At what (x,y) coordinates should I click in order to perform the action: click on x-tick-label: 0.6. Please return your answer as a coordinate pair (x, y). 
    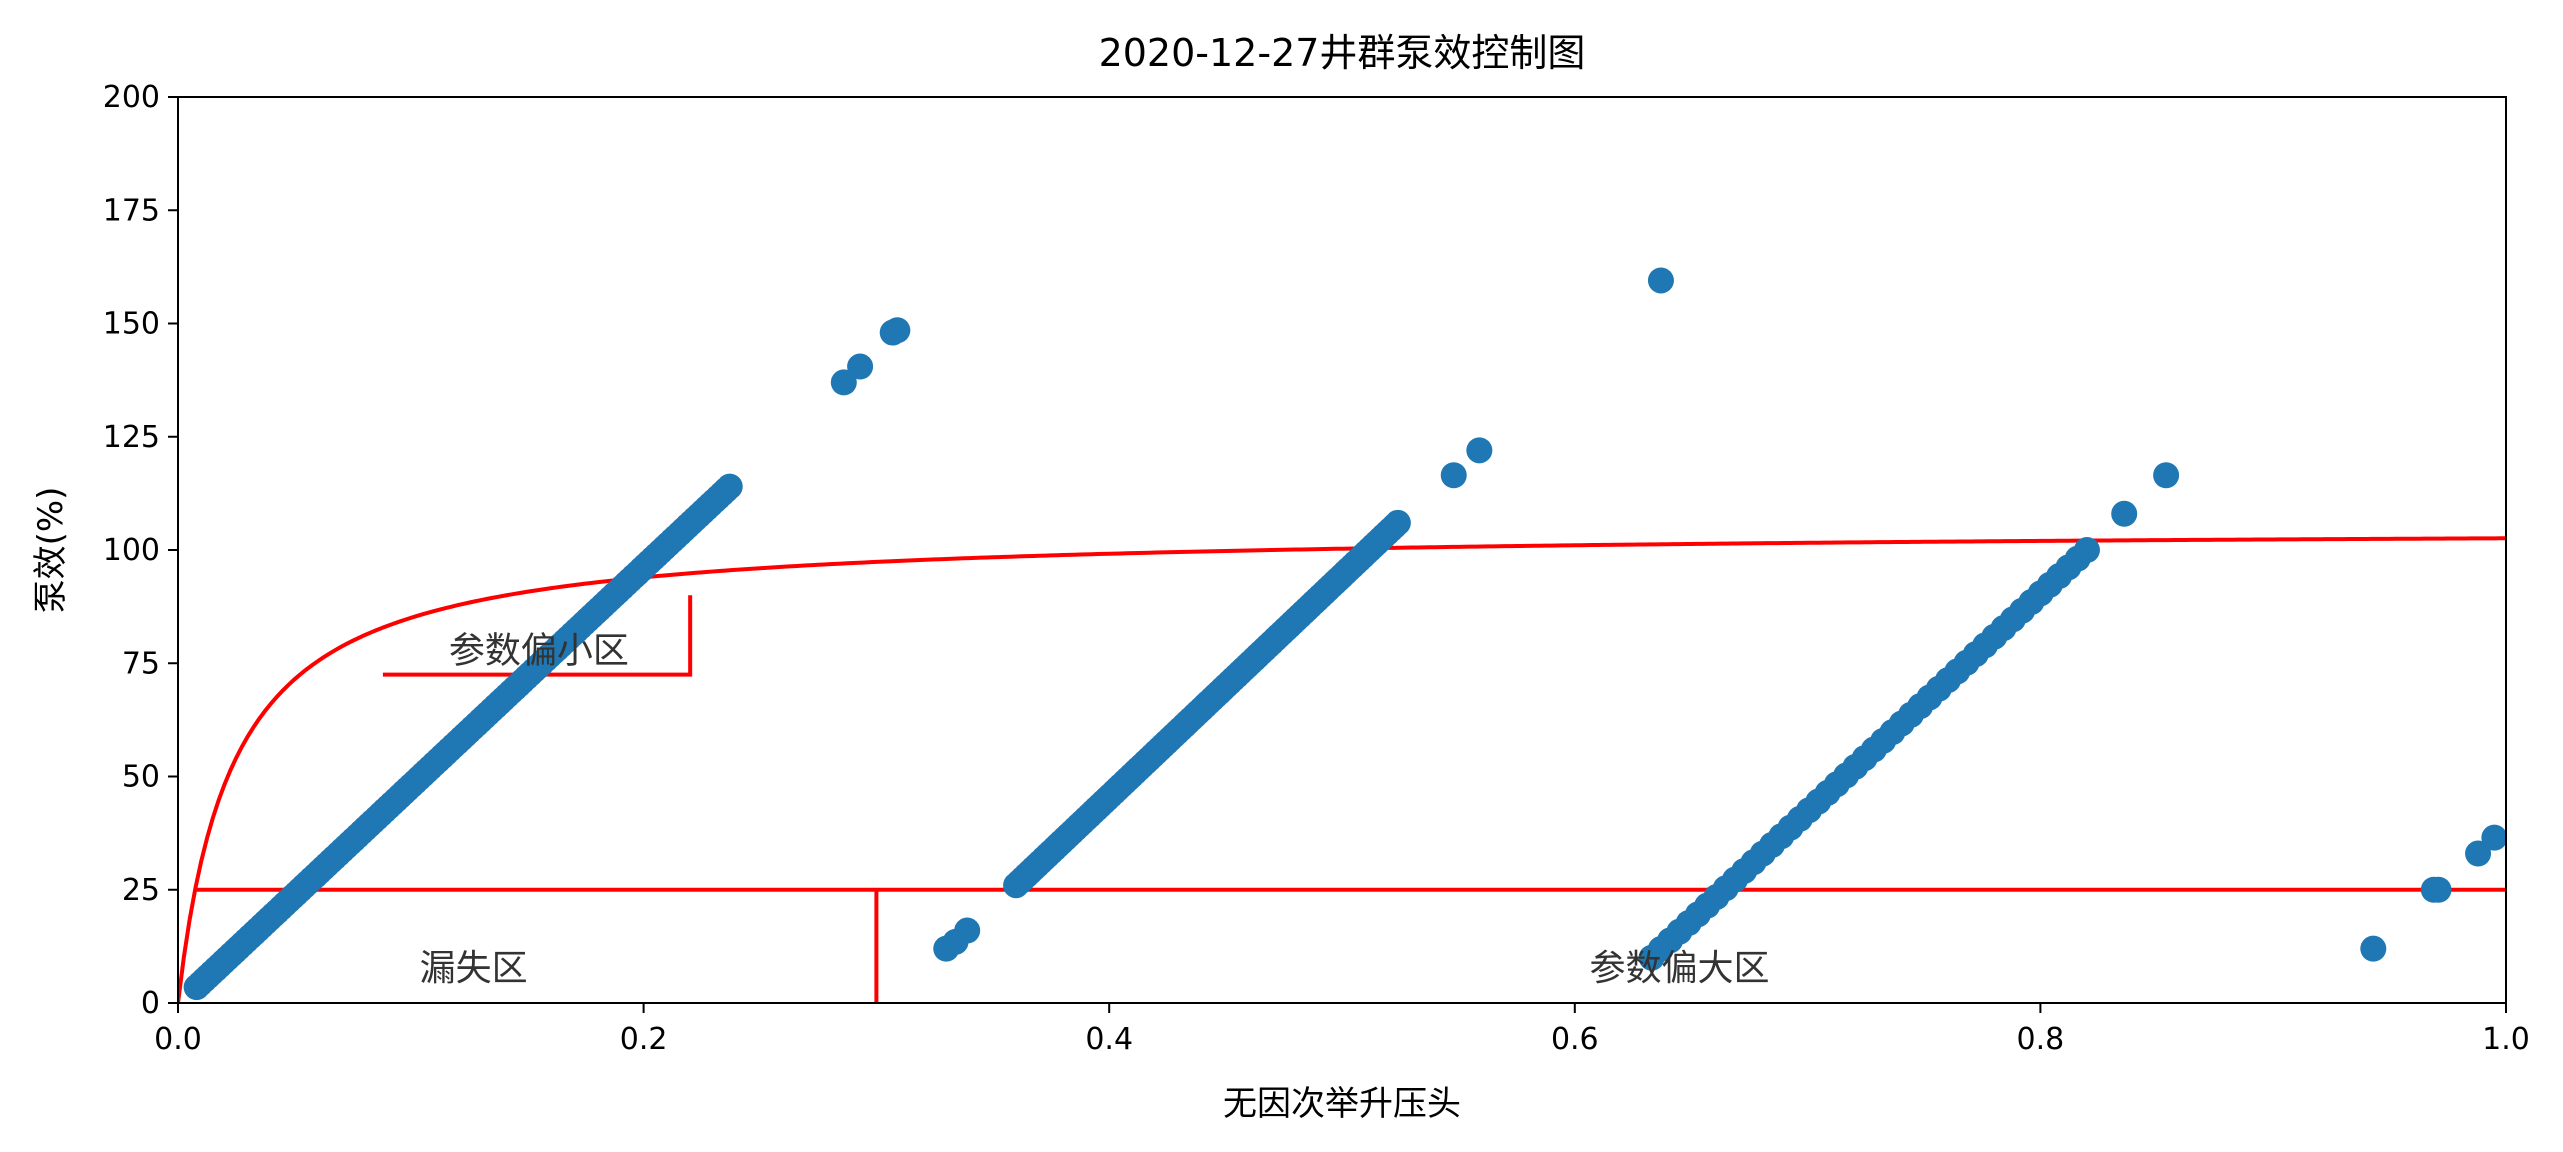
    Looking at the image, I should click on (1575, 1039).